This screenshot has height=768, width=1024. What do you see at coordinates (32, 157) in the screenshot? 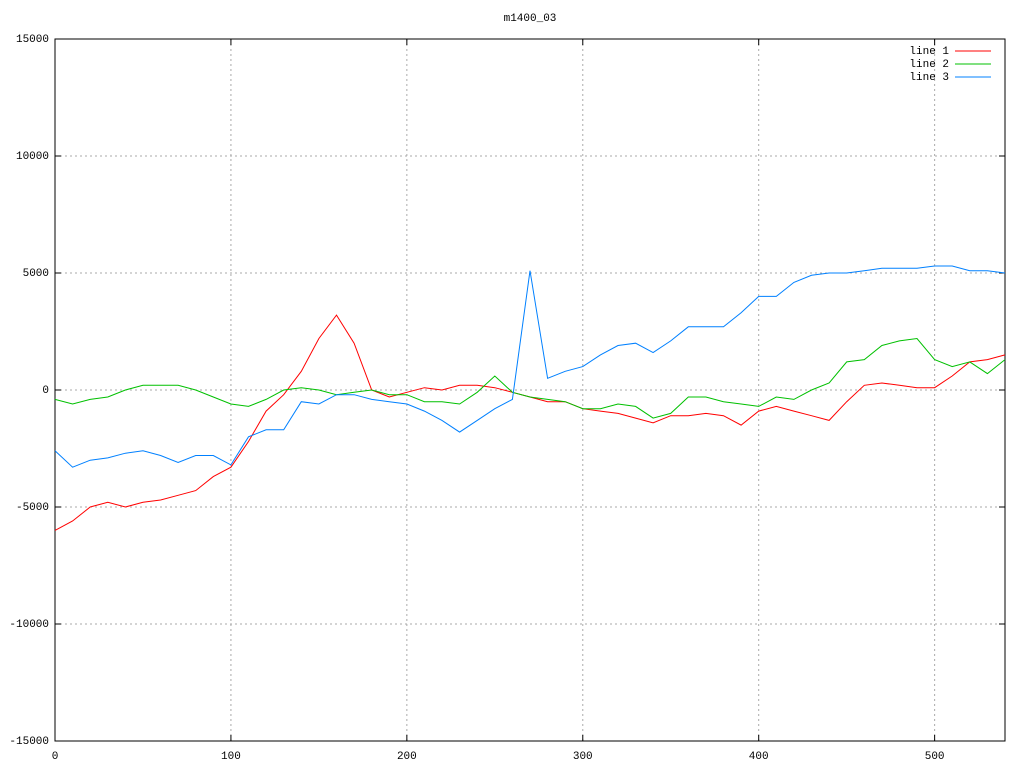
I see `y-tick-label: 10000` at bounding box center [32, 157].